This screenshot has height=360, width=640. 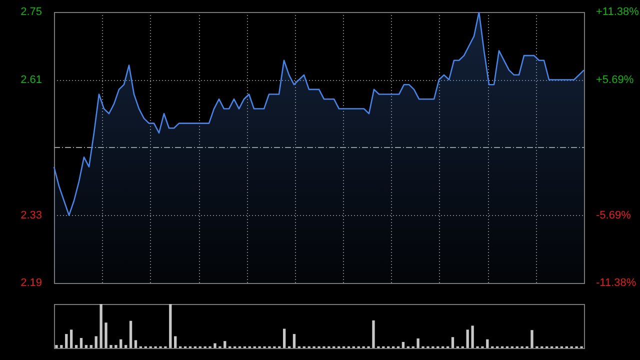 I want to click on y-tick-label: 2.19, so click(x=31, y=283).